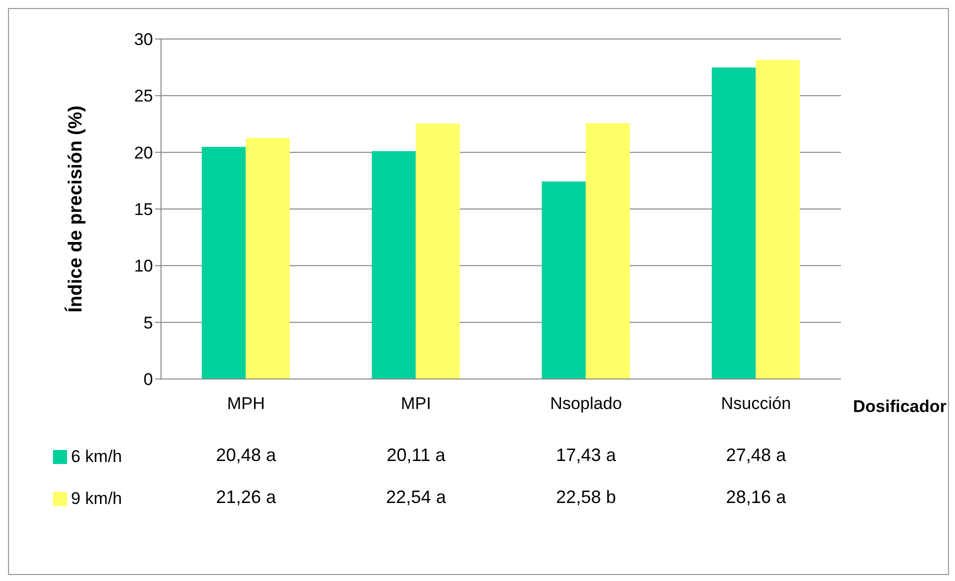  I want to click on y-tick-label: 0, so click(148, 380).